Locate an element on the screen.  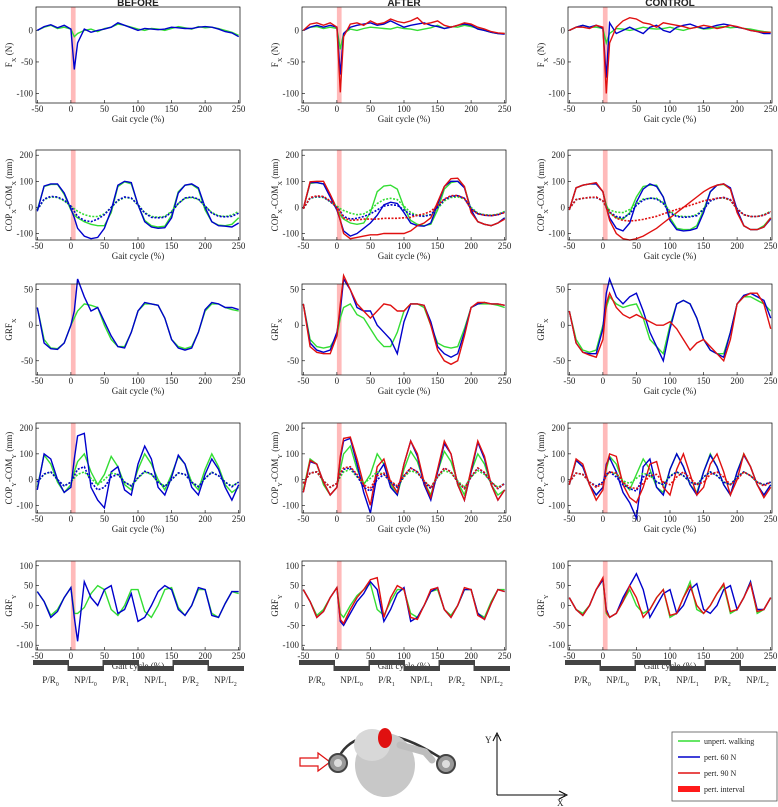
y-axis-title: COPY-COMY (mm) is located at coordinates (277, 468).